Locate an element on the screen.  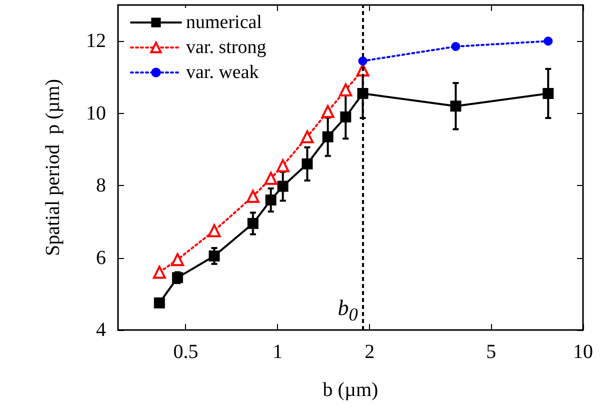
x-tick-label: 2 is located at coordinates (369, 352).